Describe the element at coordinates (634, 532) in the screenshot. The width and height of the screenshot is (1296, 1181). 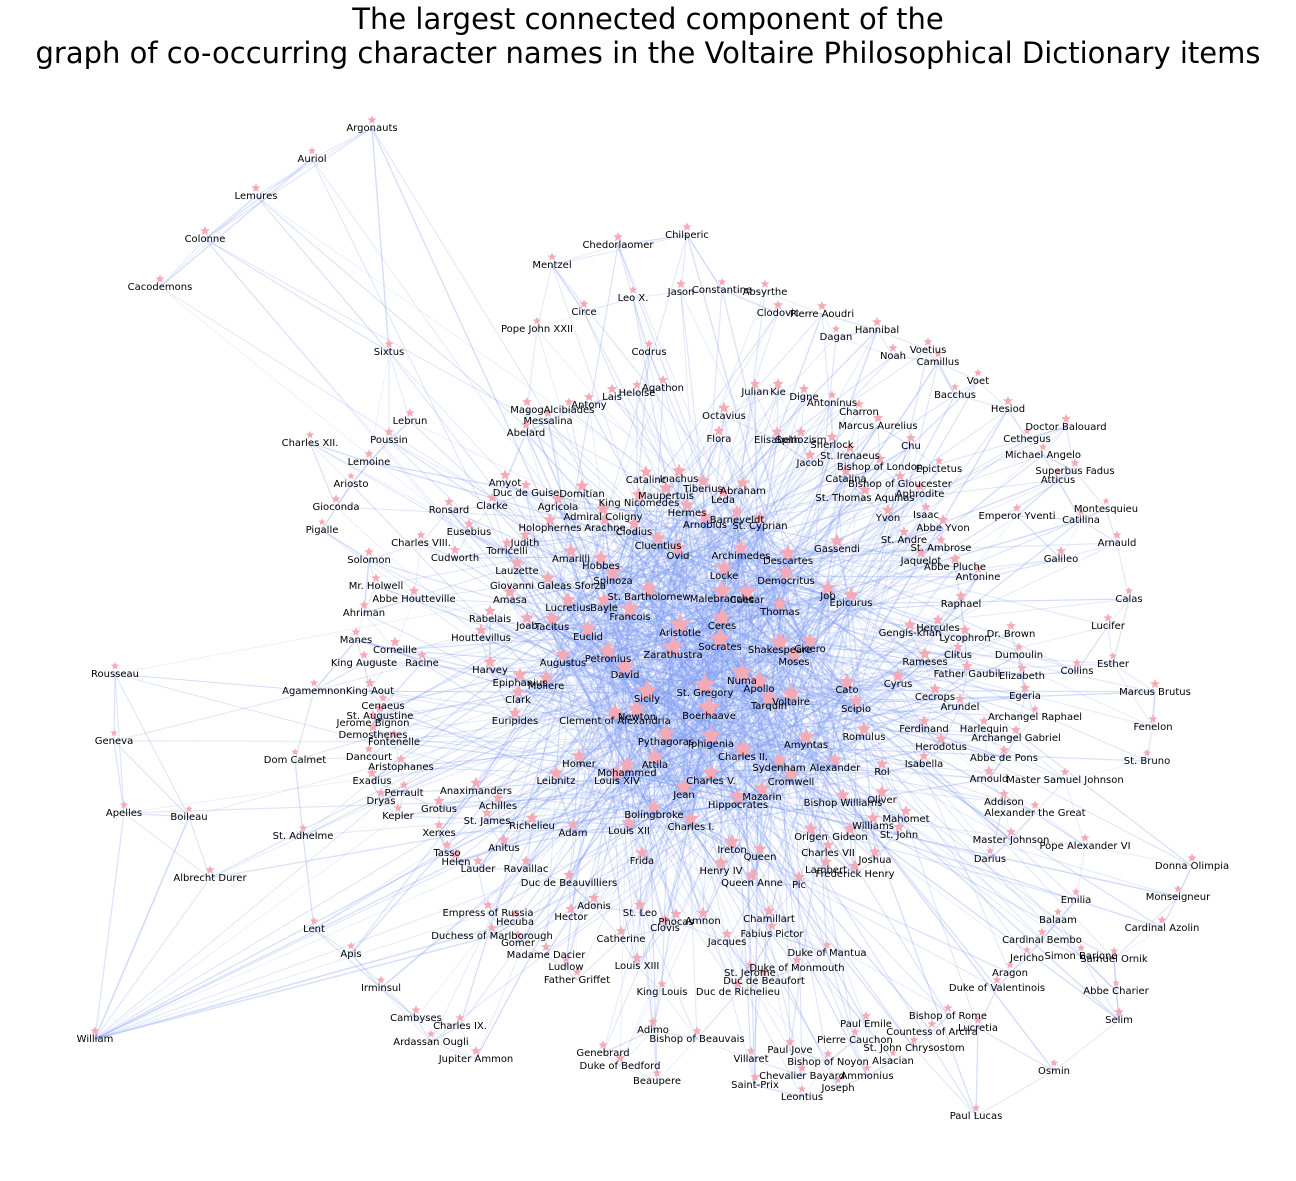
I see `node-label: Clodius` at that location.